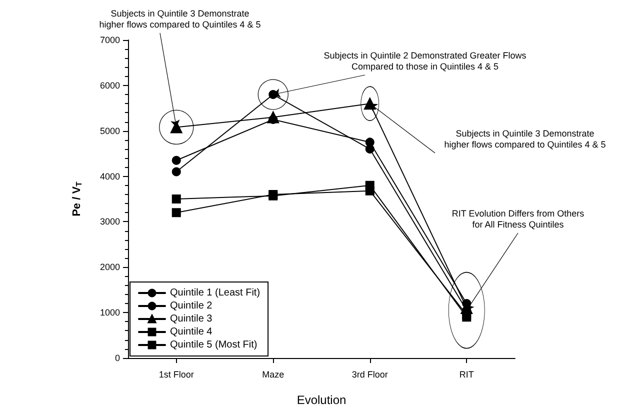 Image resolution: width=630 pixels, height=414 pixels. What do you see at coordinates (273, 375) in the screenshot?
I see `x-tick-label: Maze` at bounding box center [273, 375].